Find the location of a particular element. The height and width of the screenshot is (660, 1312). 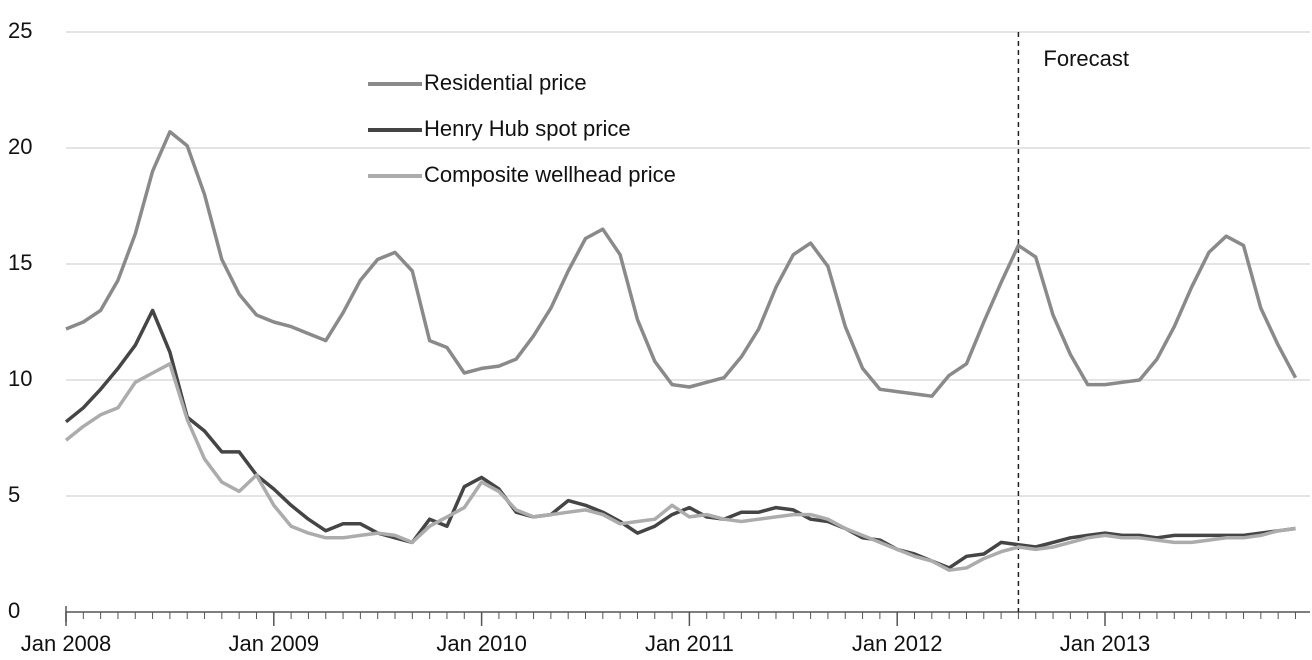

x-tick-label: Jan 2008 is located at coordinates (66, 643).